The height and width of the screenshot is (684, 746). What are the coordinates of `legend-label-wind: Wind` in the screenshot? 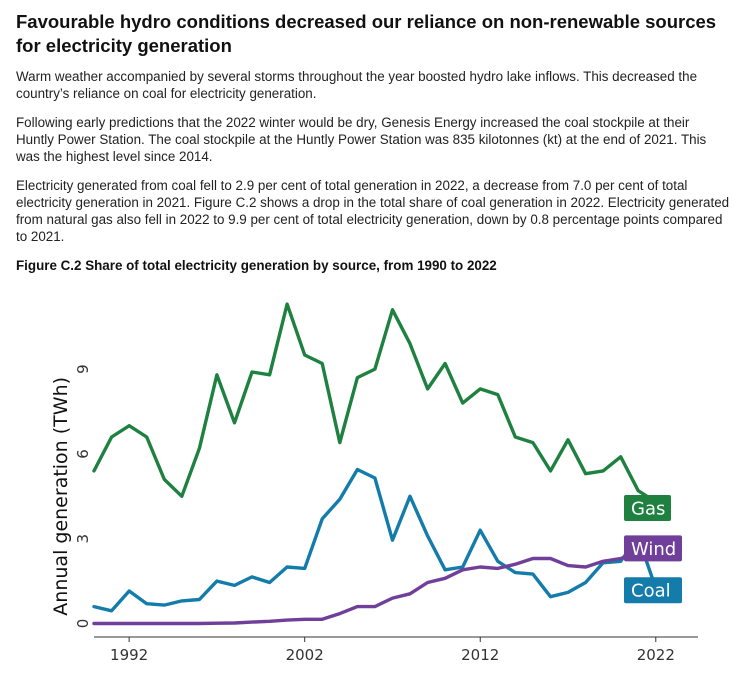 It's located at (653, 549).